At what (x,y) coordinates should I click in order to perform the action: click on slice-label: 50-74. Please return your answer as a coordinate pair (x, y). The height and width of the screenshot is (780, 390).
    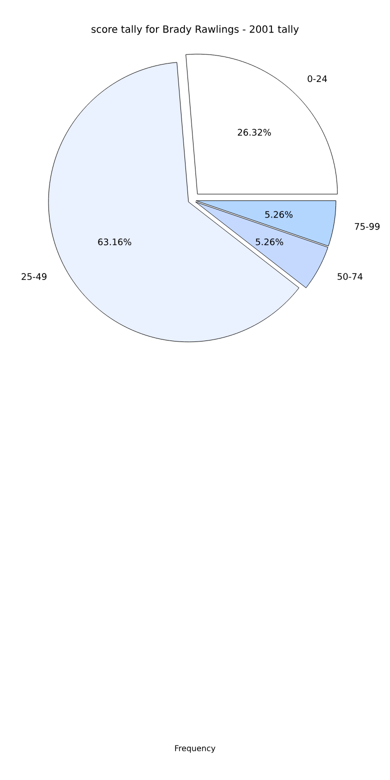
    Looking at the image, I should click on (350, 276).